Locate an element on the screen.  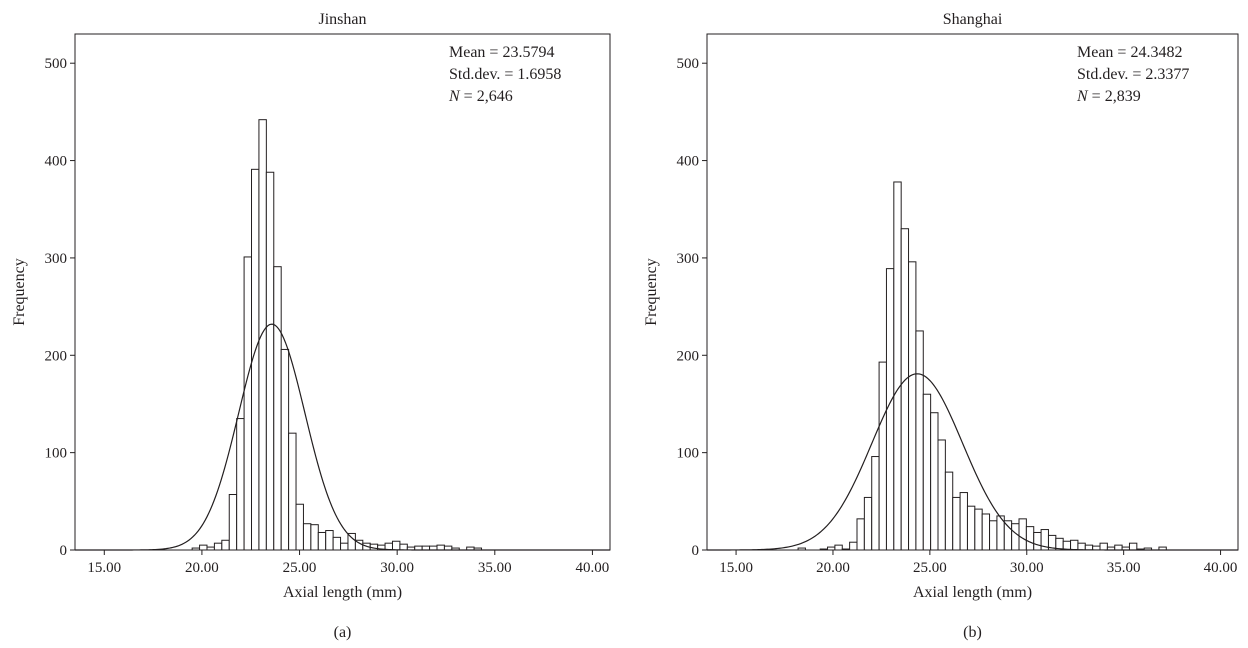
chart-title: Jinshan is located at coordinates (343, 19).